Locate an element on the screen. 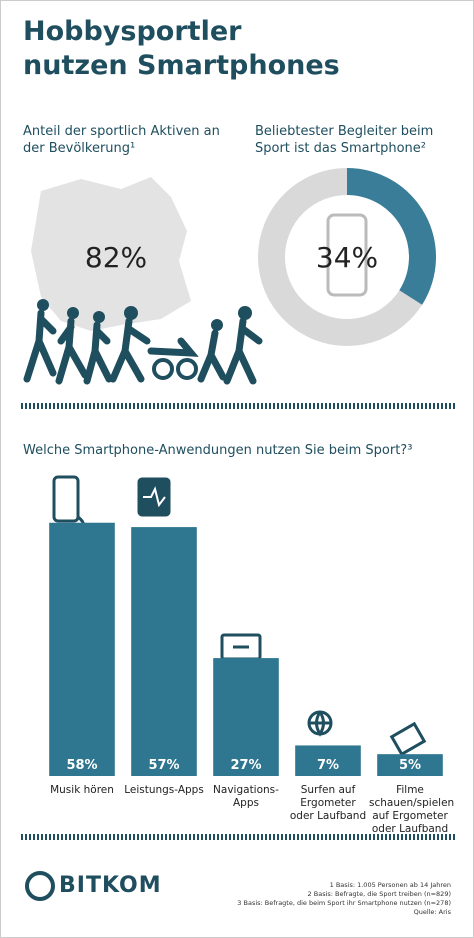  footnote: Quelle: Aris is located at coordinates (432, 912).